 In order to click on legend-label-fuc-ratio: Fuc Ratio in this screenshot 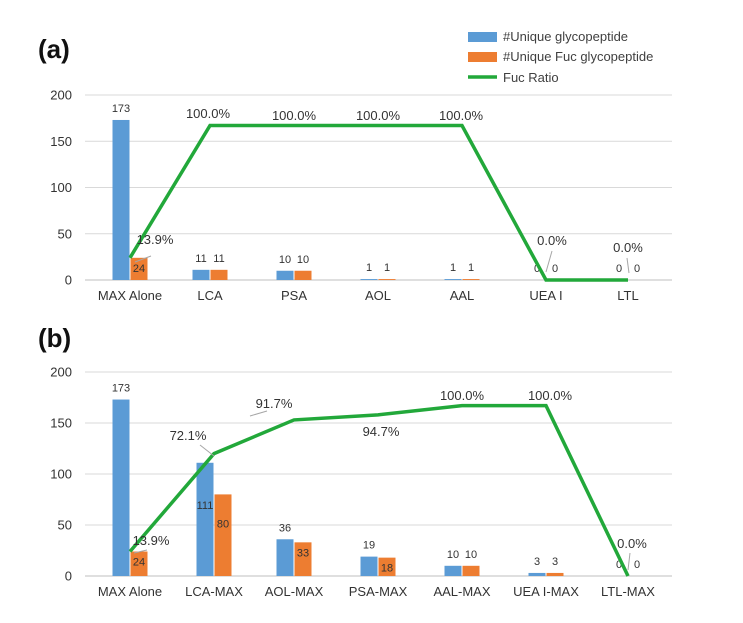, I will do `click(531, 77)`.